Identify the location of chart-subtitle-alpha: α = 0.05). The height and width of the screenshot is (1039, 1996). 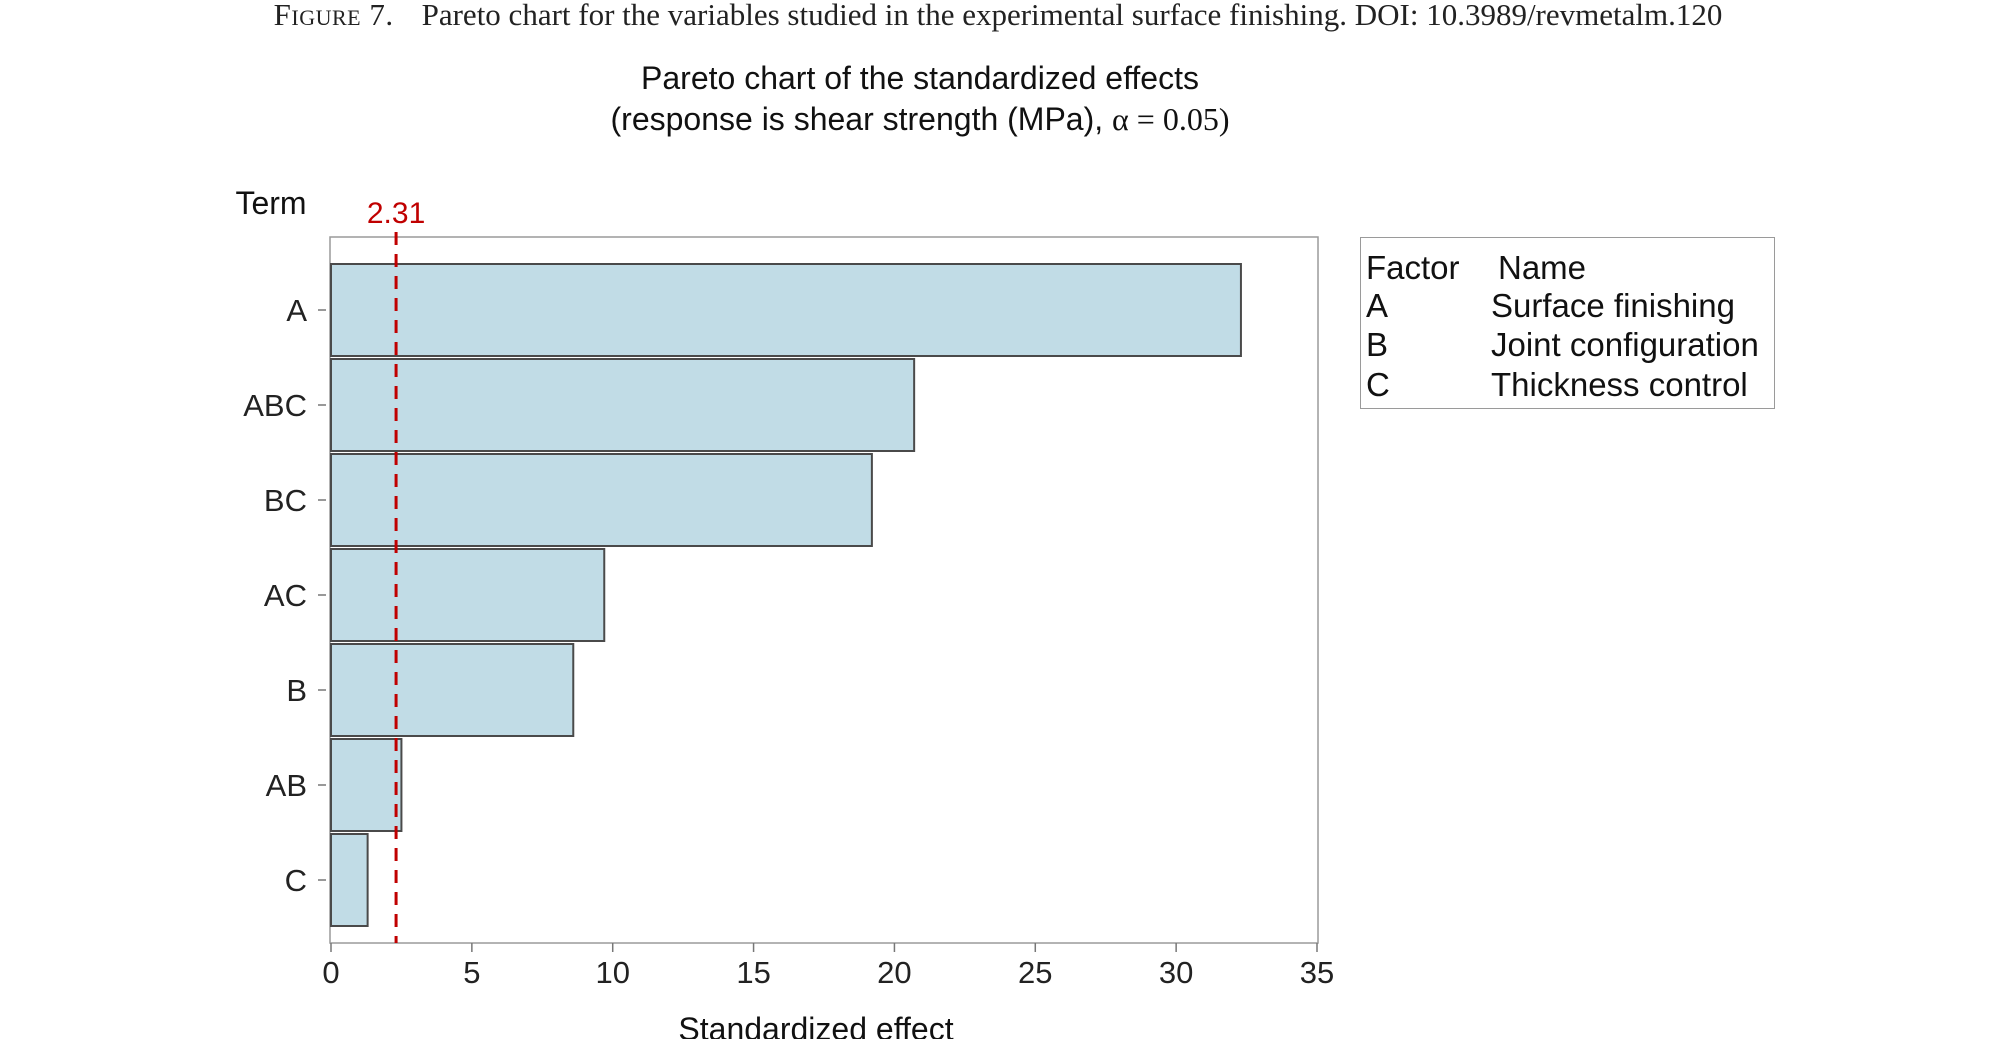
(1171, 119).